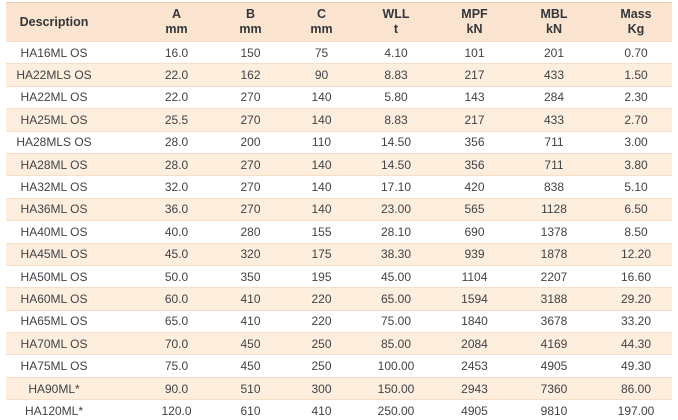 This screenshot has height=420, width=678. What do you see at coordinates (474, 22) in the screenshot?
I see `column-header-mpf: MPF kN` at bounding box center [474, 22].